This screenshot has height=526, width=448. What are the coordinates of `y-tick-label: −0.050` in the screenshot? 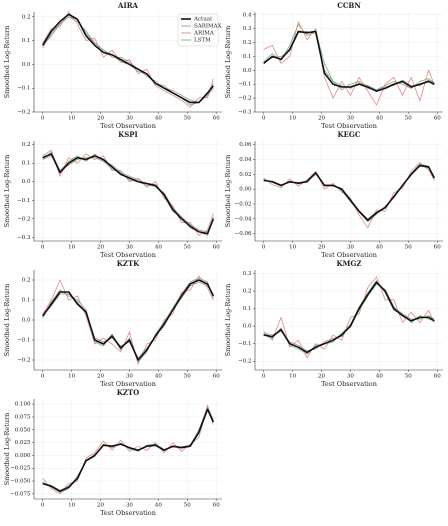 It's located at (20, 482).